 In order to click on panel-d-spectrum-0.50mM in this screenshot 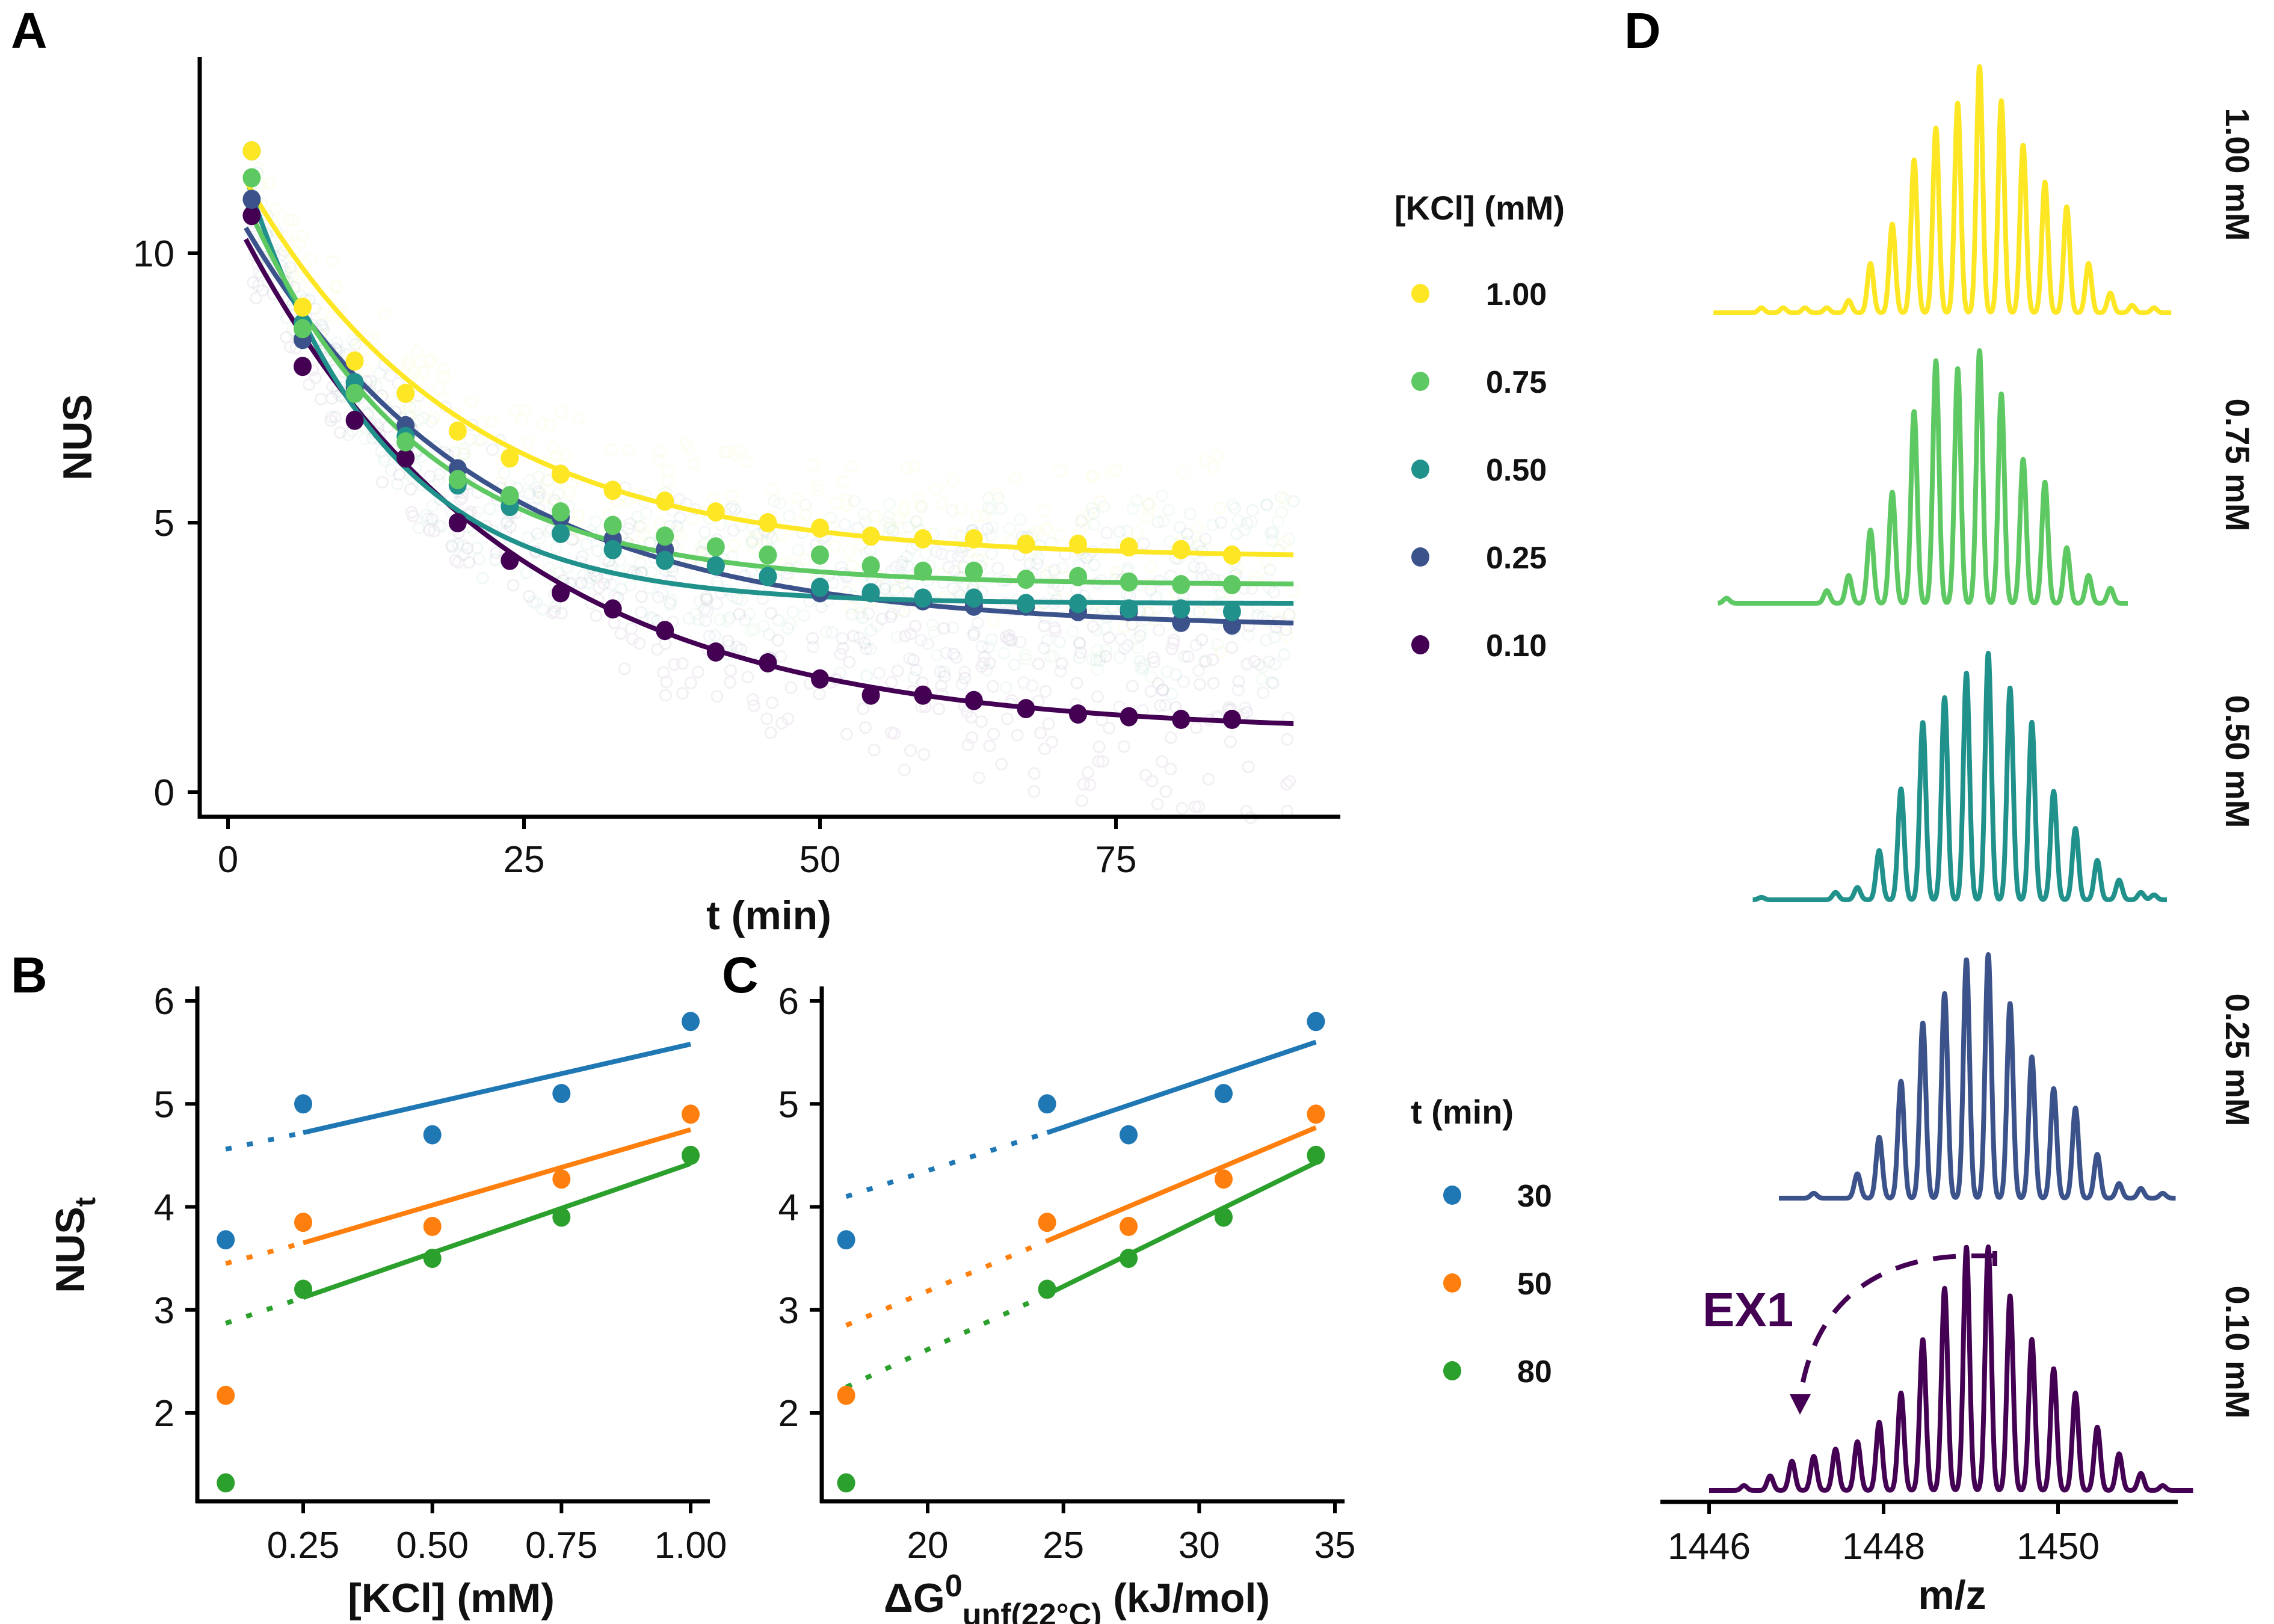, I will do `click(1960, 776)`.